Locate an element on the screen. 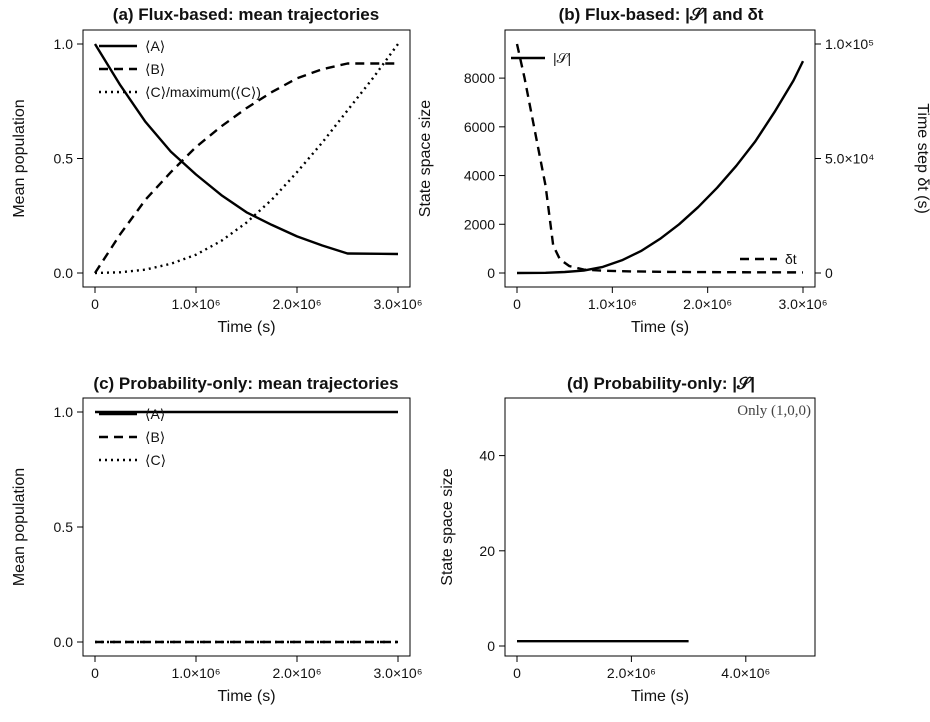 The width and height of the screenshot is (930, 722). annotation: Only (1,0,0) is located at coordinates (774, 411).